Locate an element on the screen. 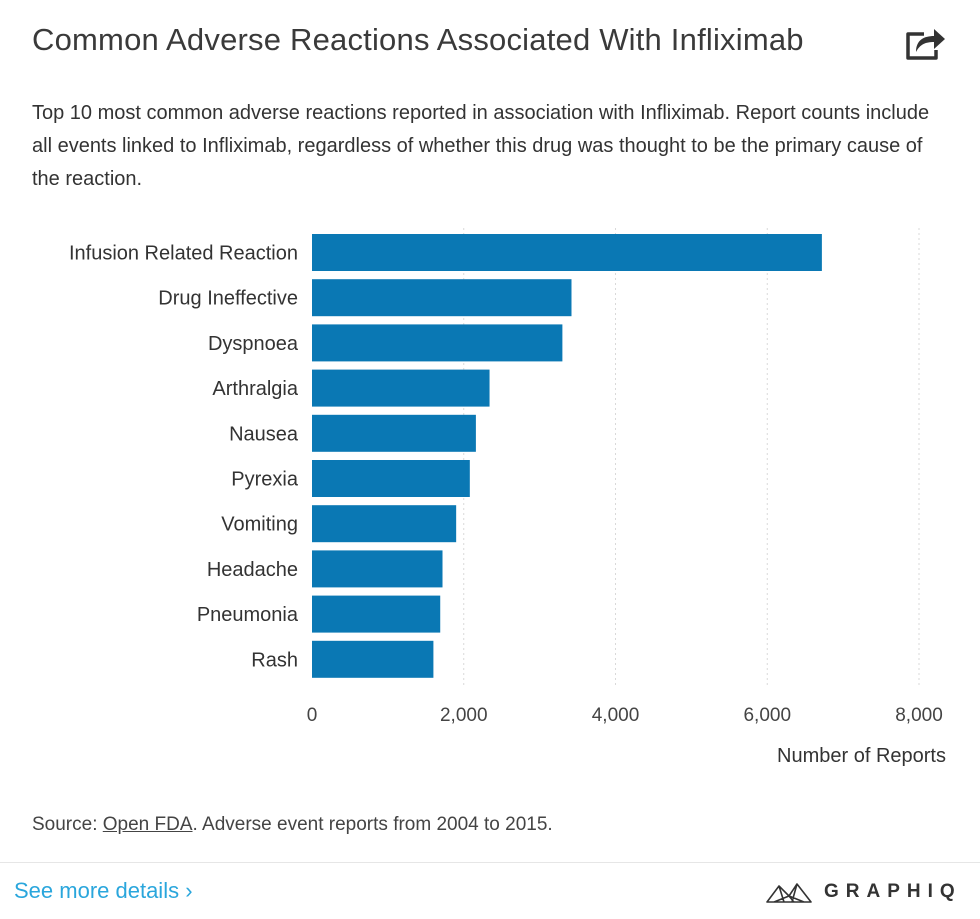 The width and height of the screenshot is (980, 919). category-label: Vomiting is located at coordinates (259, 525).